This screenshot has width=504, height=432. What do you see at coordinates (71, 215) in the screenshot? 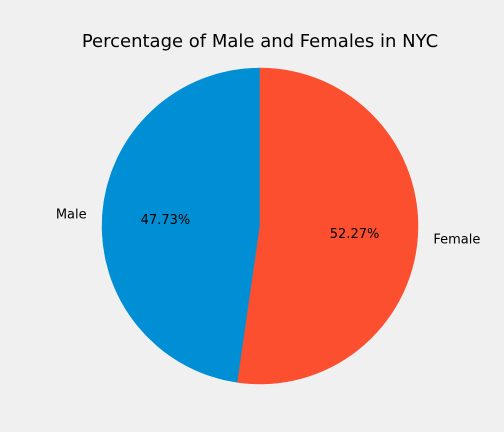
I see `slice-label-male: Male` at bounding box center [71, 215].